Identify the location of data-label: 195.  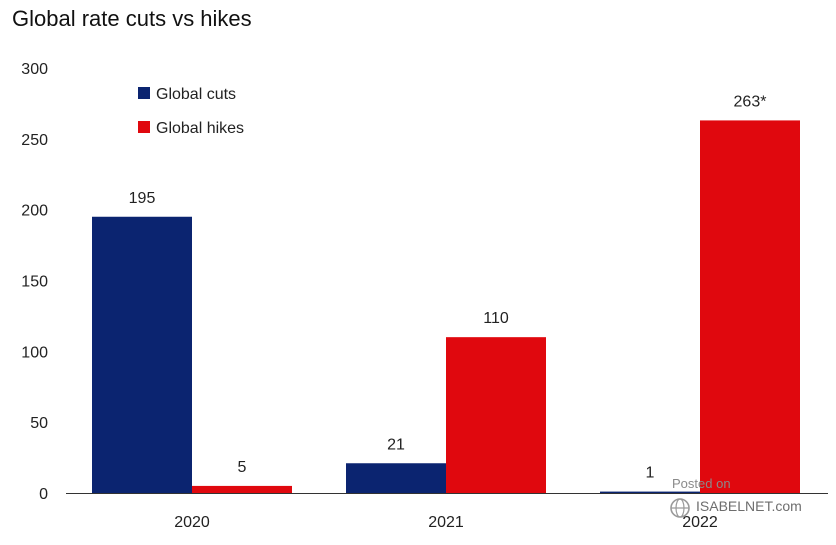
(142, 198).